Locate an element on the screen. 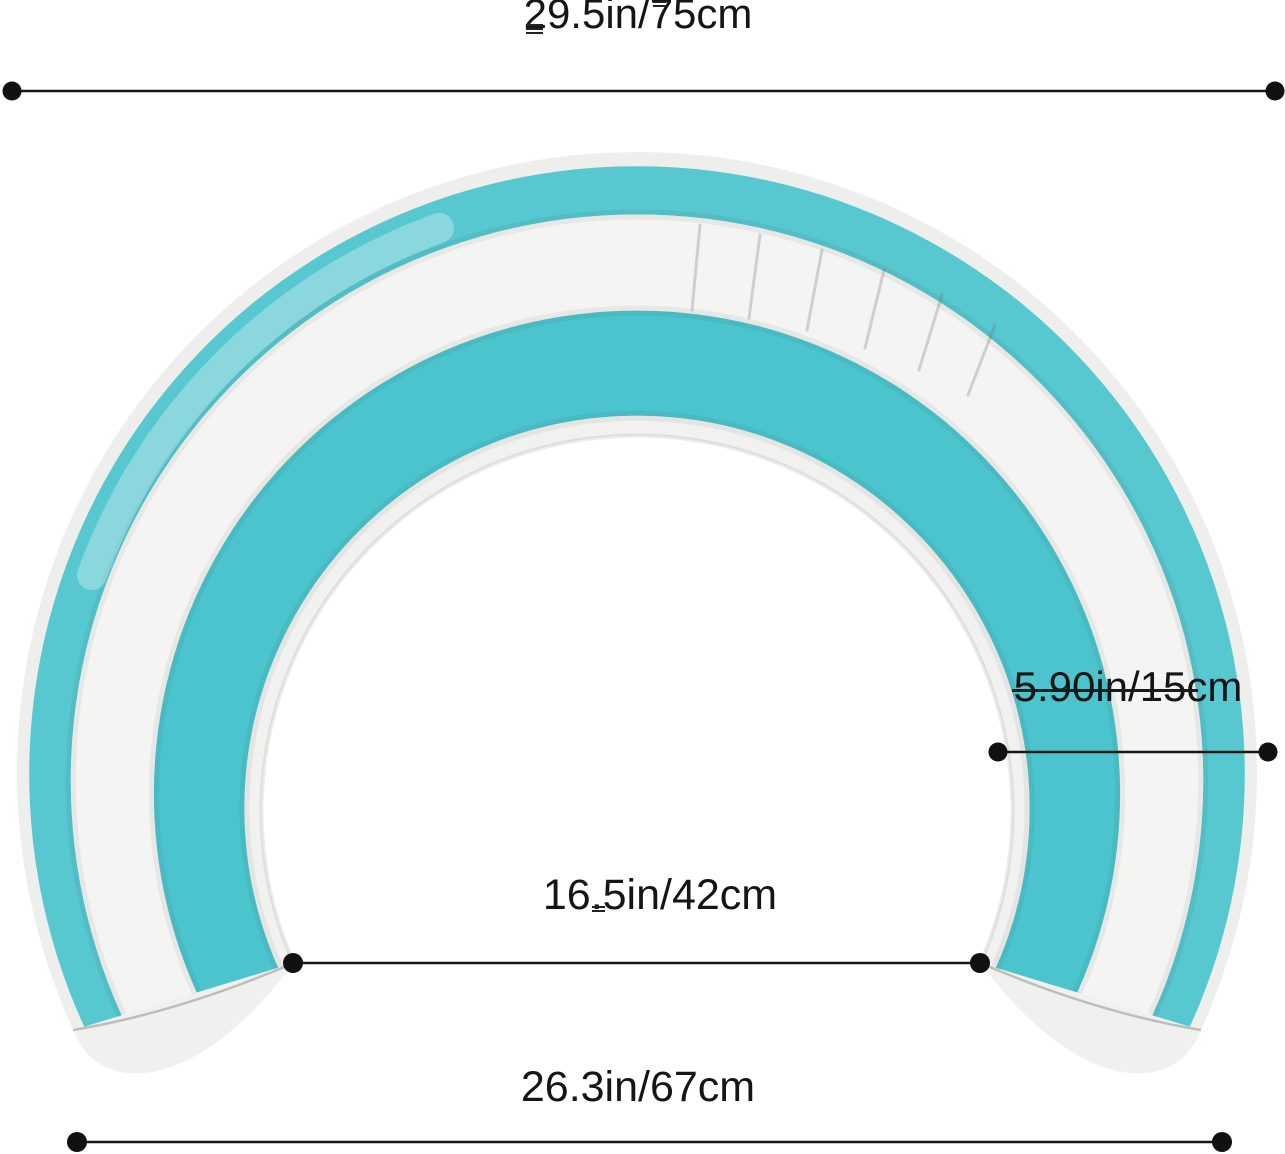 The width and height of the screenshot is (1285, 1154). float-left-end-cap is located at coordinates (183, 1018).